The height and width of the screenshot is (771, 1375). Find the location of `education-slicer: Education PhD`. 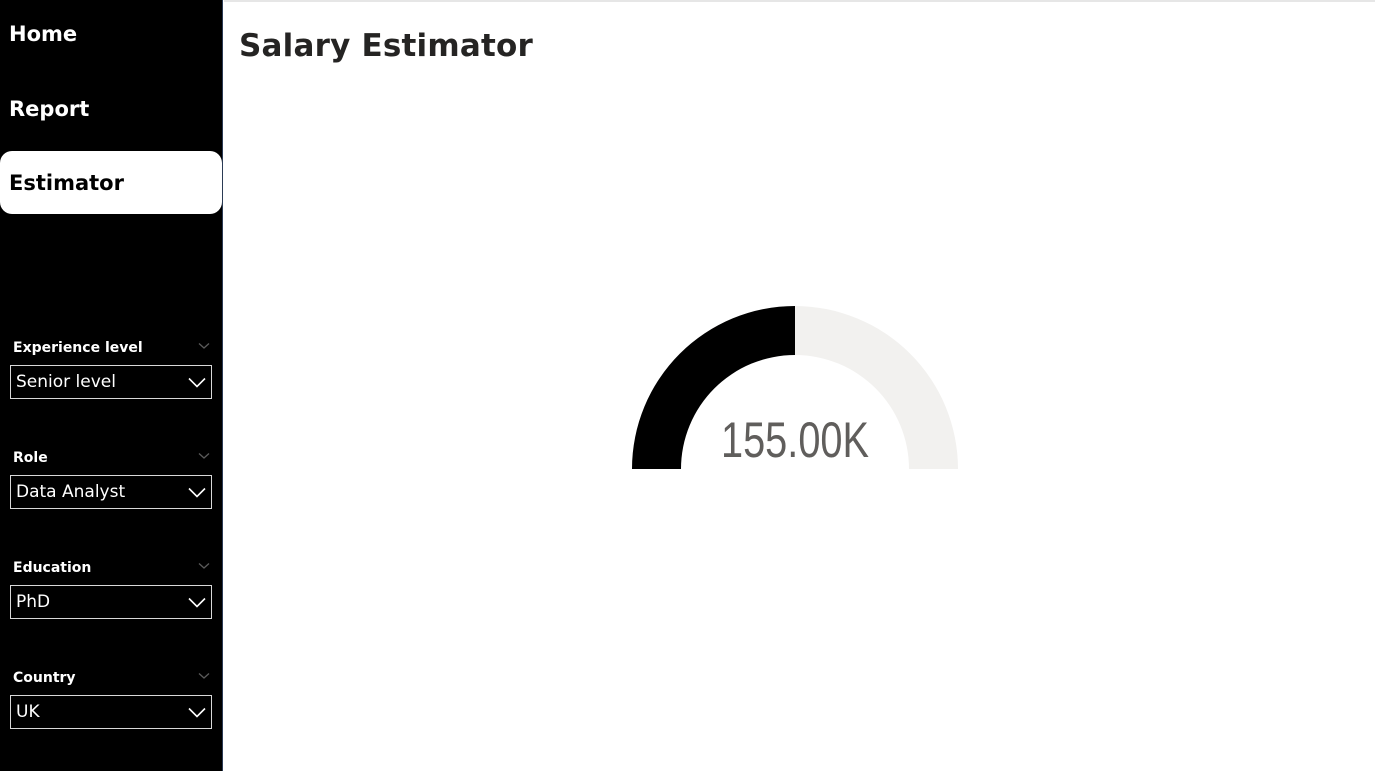

education-slicer: Education PhD is located at coordinates (111, 588).